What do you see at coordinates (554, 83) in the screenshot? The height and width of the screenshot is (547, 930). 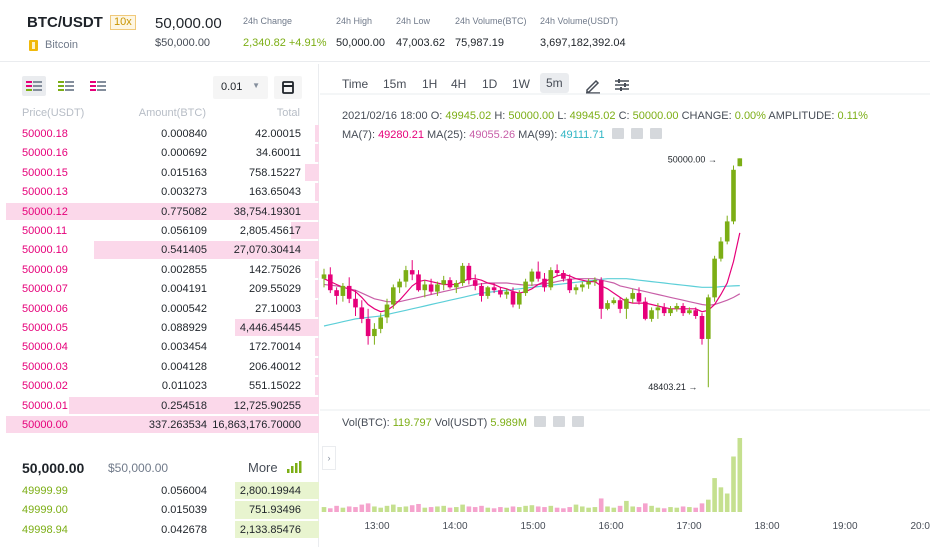 I see `interval-5m: 5m` at bounding box center [554, 83].